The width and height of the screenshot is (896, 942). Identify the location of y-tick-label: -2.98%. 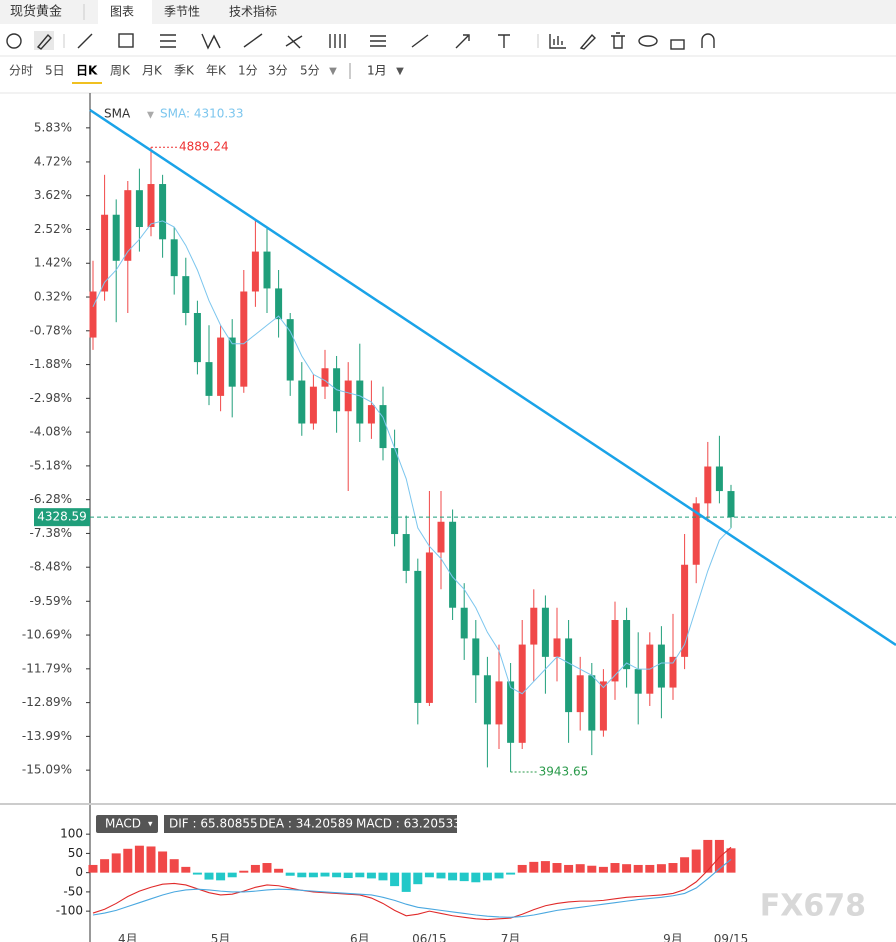
(51, 398).